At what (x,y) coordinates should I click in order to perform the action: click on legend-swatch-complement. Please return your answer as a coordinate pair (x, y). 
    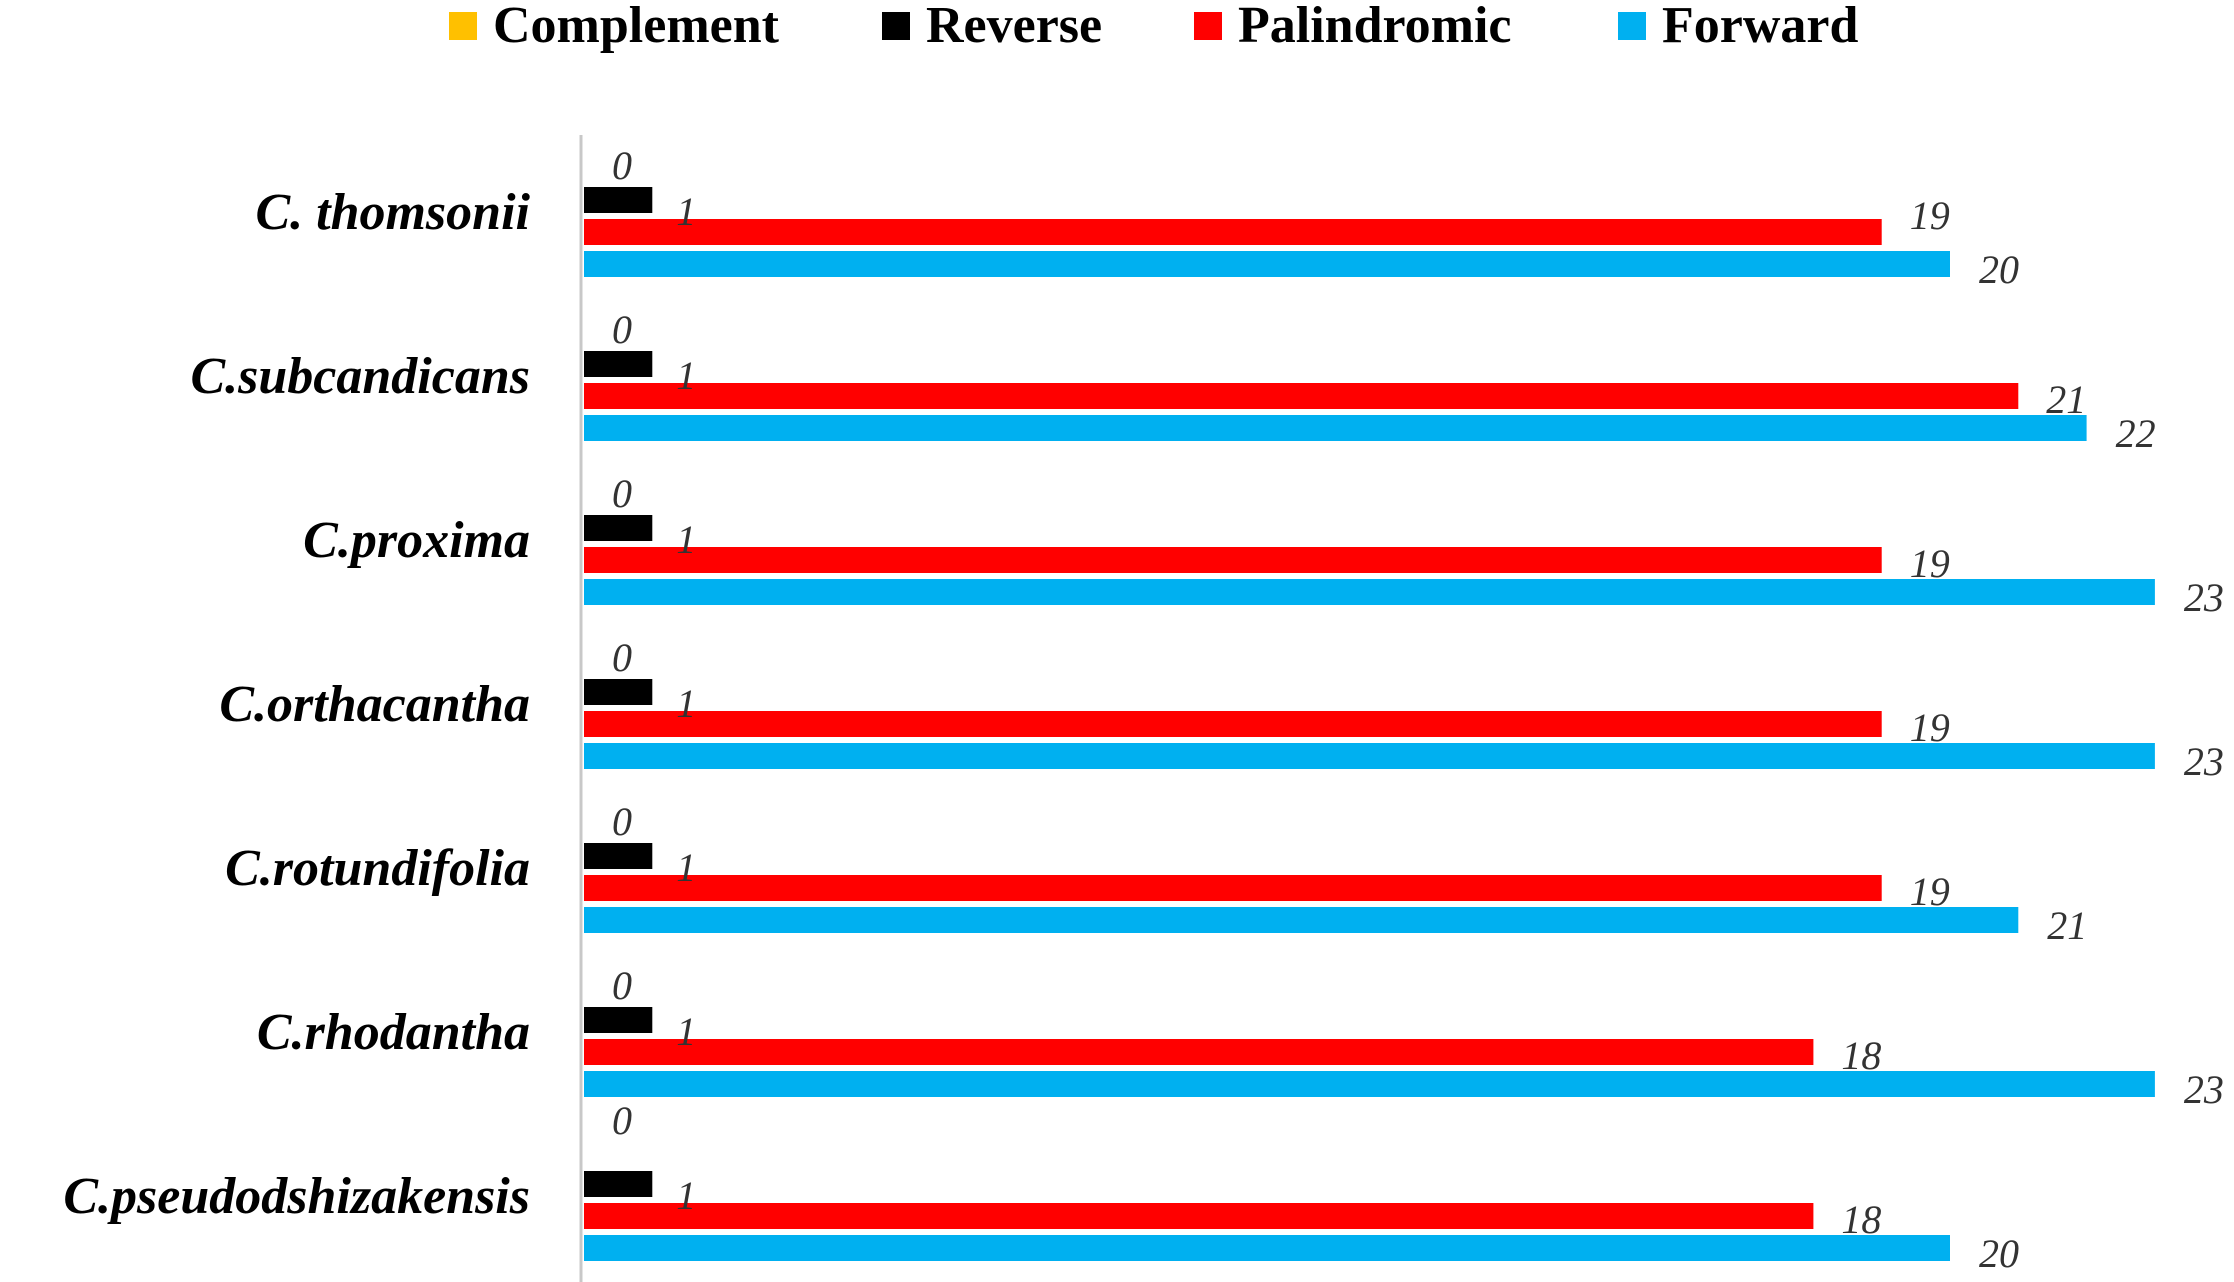
    Looking at the image, I should click on (463, 26).